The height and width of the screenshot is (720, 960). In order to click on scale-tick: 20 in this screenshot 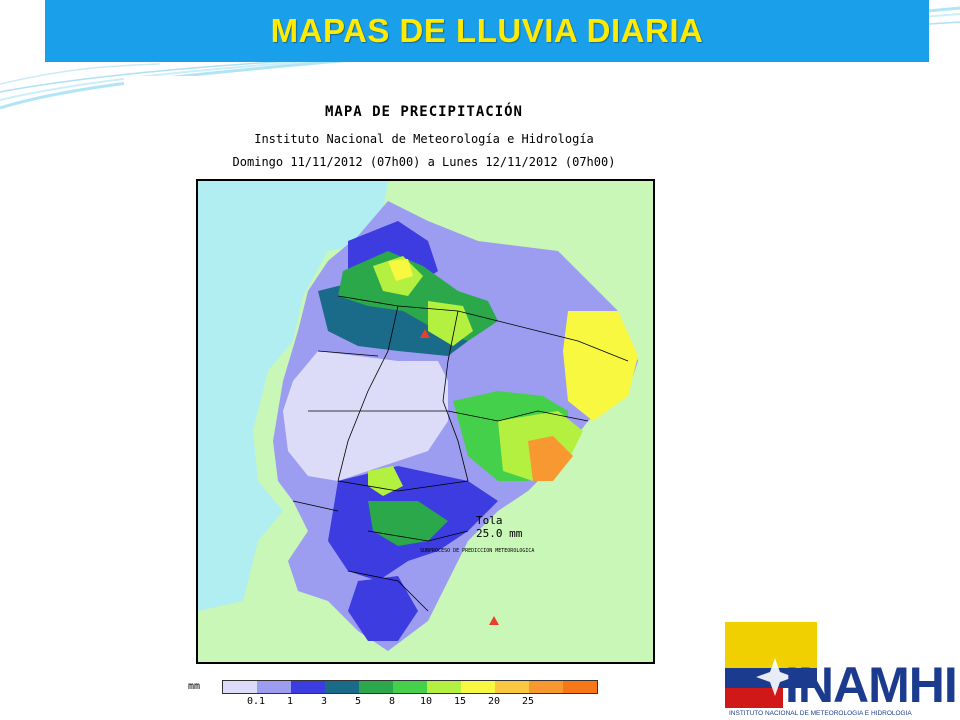, I will do `click(494, 701)`.